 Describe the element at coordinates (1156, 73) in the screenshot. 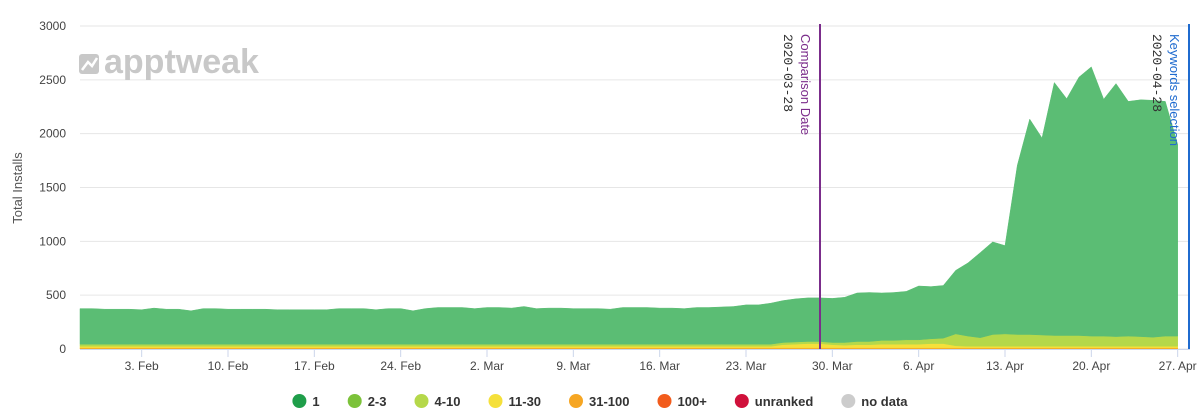

I see `marker-date: 2020-04-28` at that location.